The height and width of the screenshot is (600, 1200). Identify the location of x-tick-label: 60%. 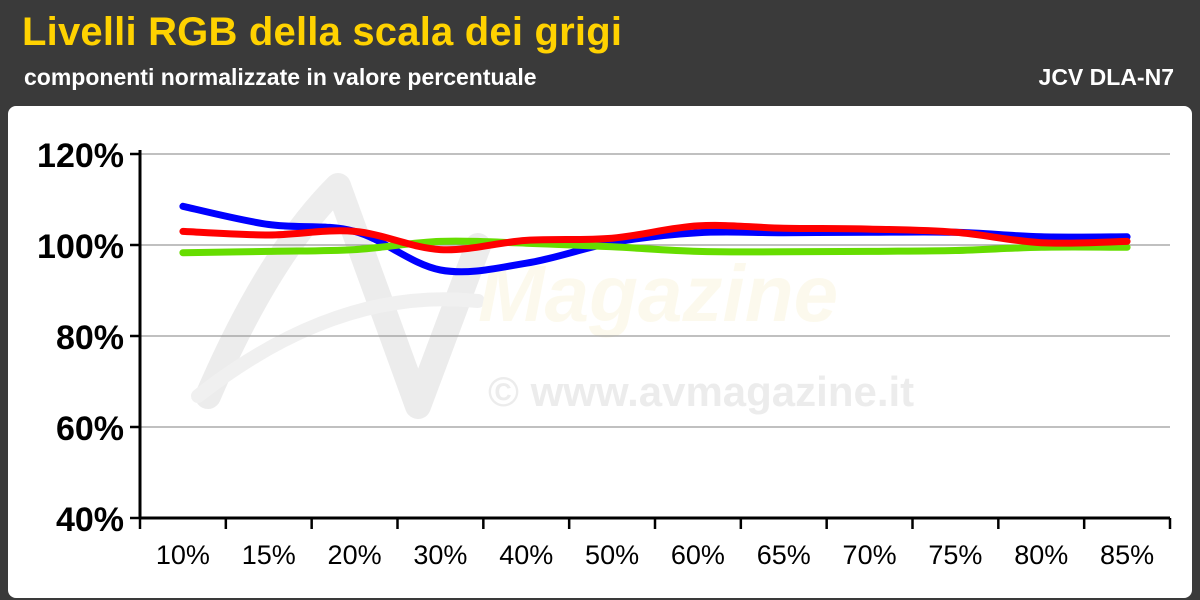
(698, 555).